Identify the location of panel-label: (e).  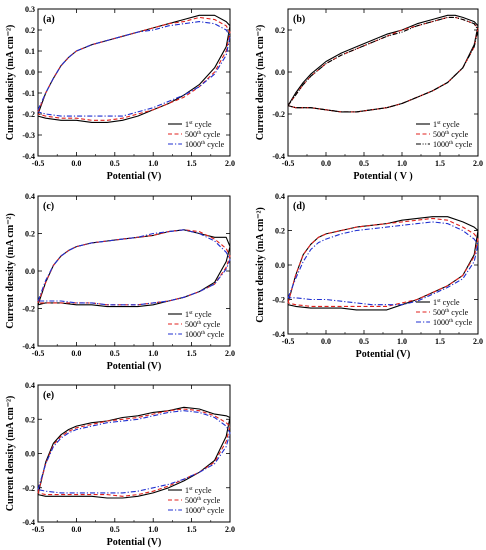
(48, 395).